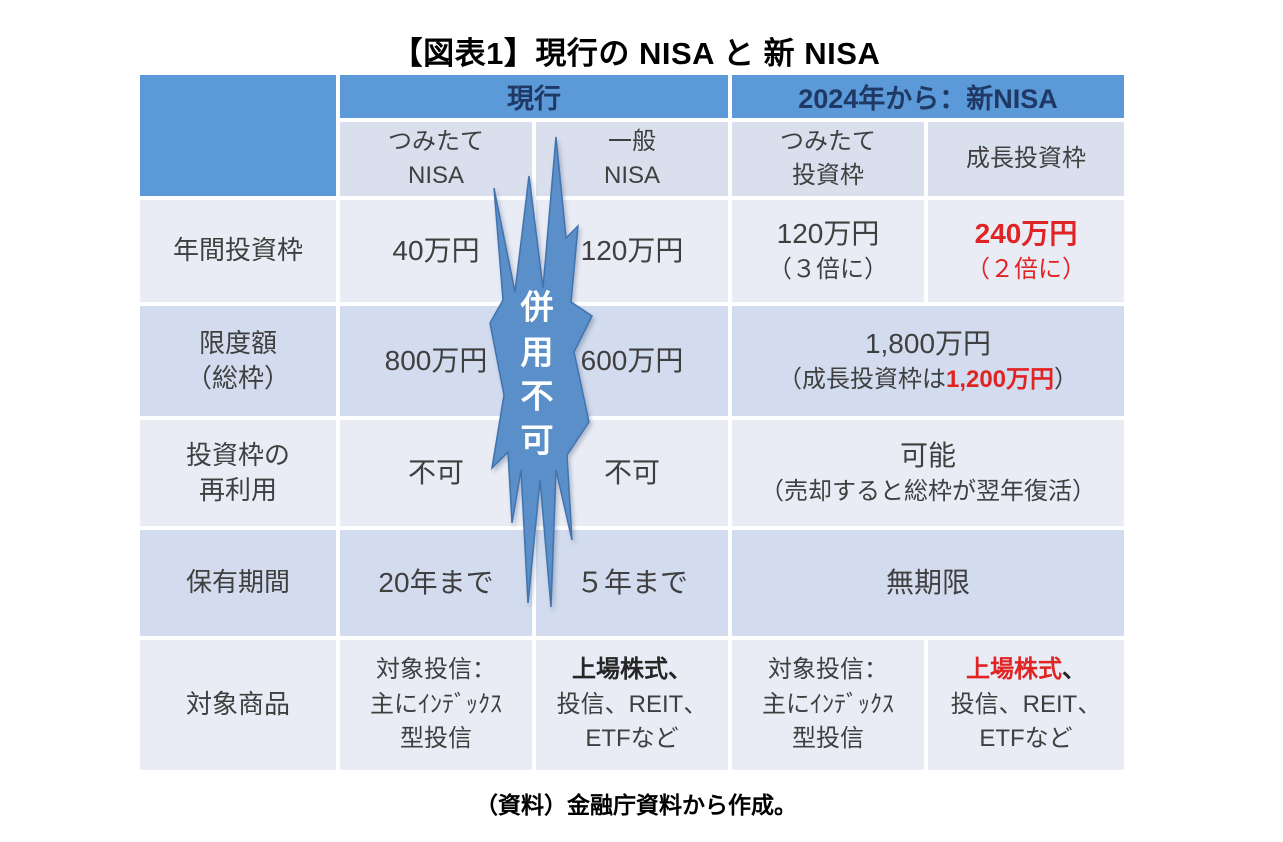 Image resolution: width=1283 pixels, height=842 pixels. I want to click on header-sub-row: つみたて NISA 一般 NISA つみたて 投資枠 成長投資枠, so click(632, 159).